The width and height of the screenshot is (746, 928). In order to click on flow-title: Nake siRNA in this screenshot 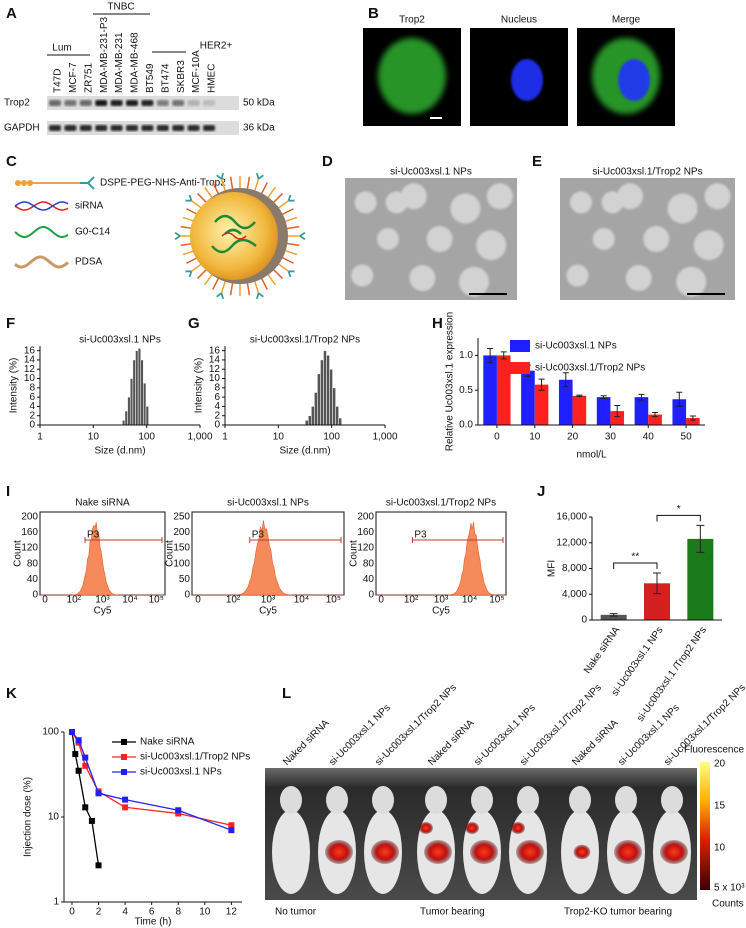, I will do `click(102, 503)`.